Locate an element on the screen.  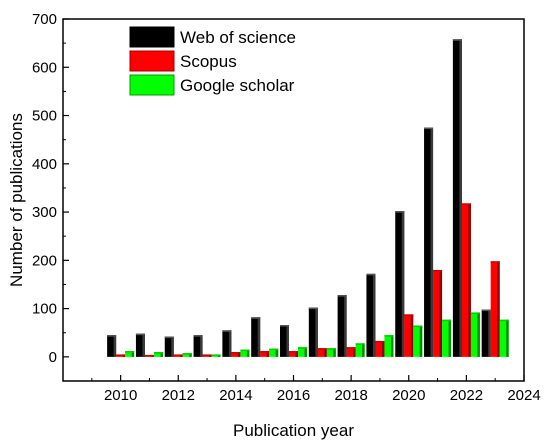
bar-scopus-2012 is located at coordinates (178, 355).